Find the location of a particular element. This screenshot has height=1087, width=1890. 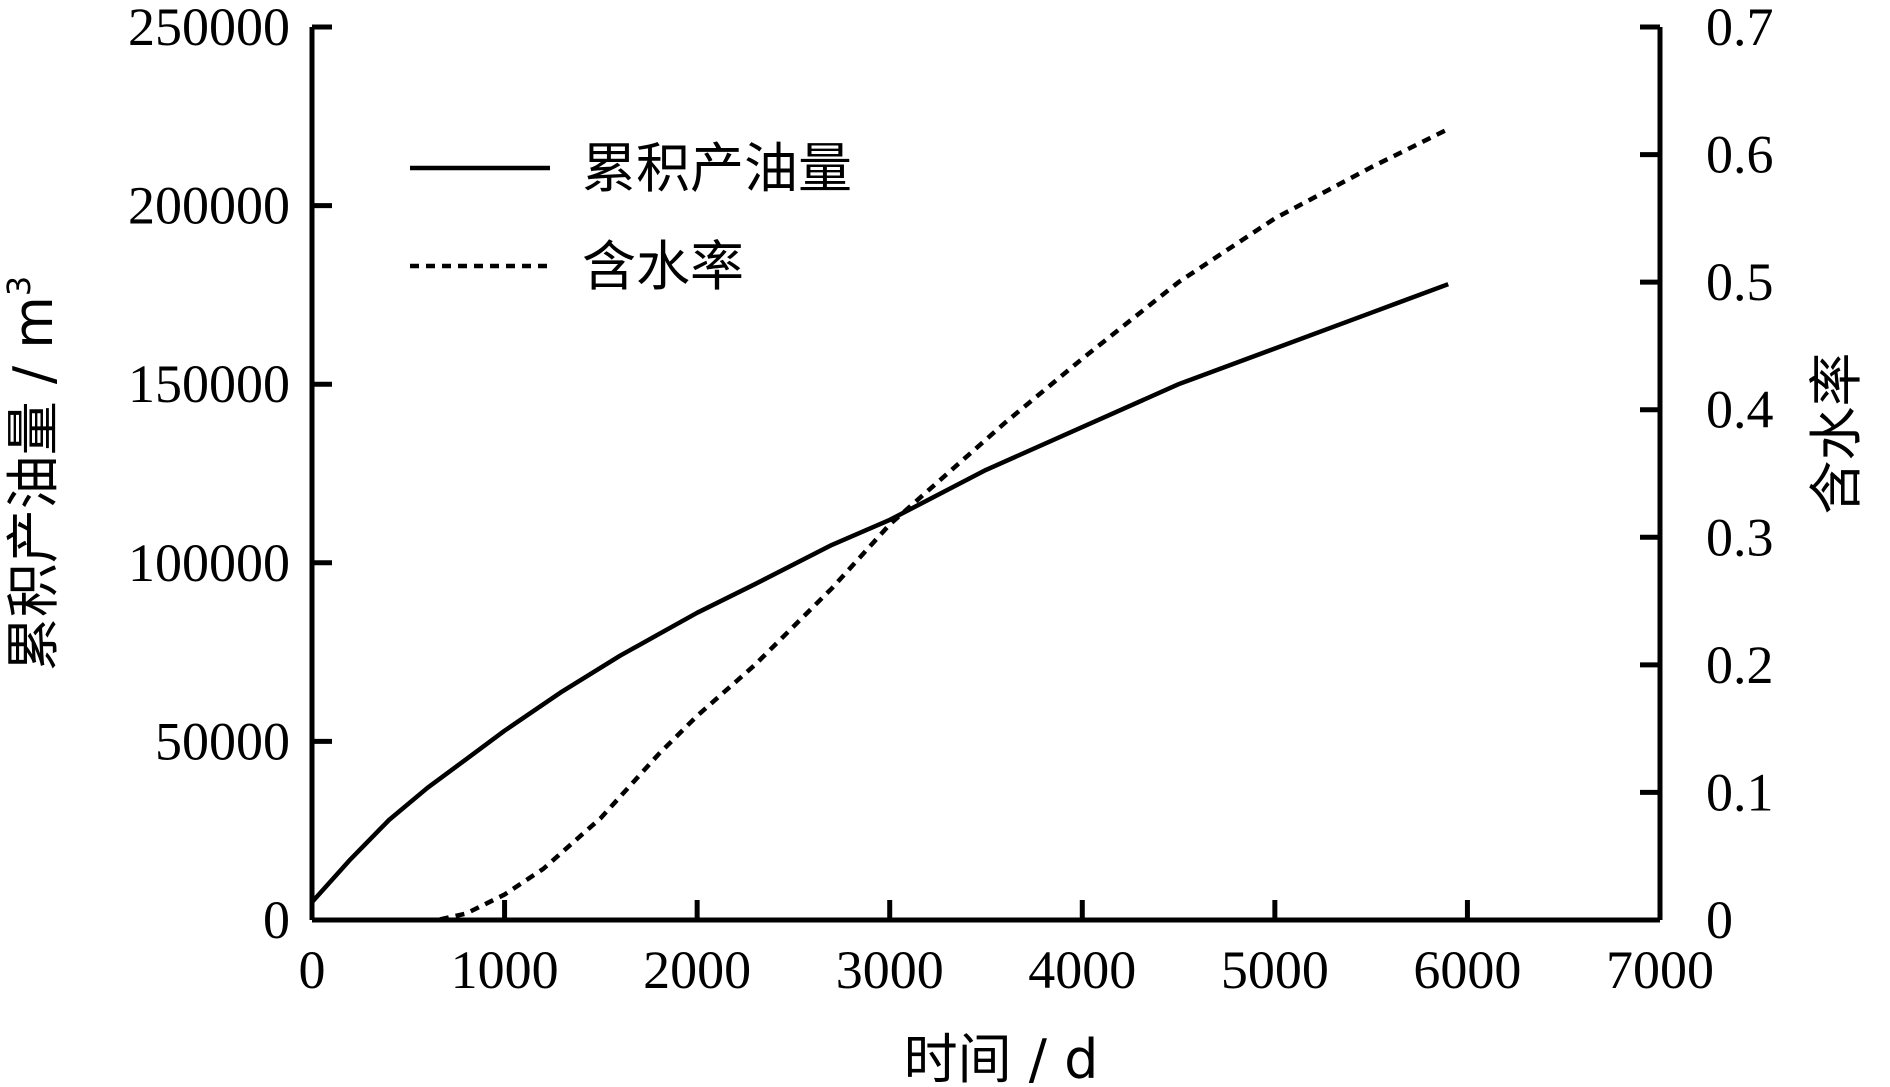

y-right-tick-label: 0.7 is located at coordinates (1740, 28).